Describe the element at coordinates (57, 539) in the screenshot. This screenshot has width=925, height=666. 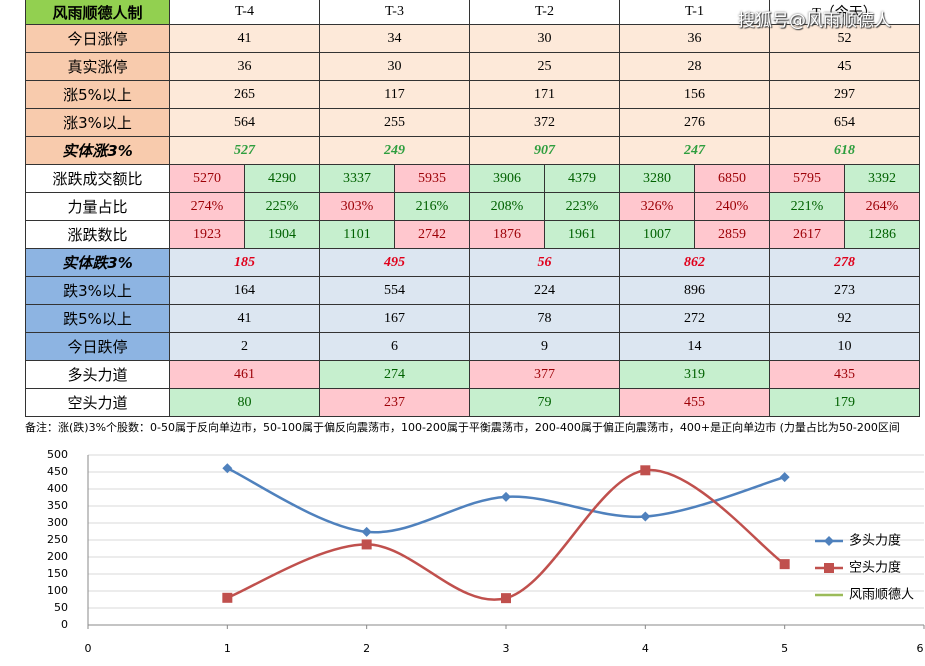
I see `y-tick-label: 250` at that location.